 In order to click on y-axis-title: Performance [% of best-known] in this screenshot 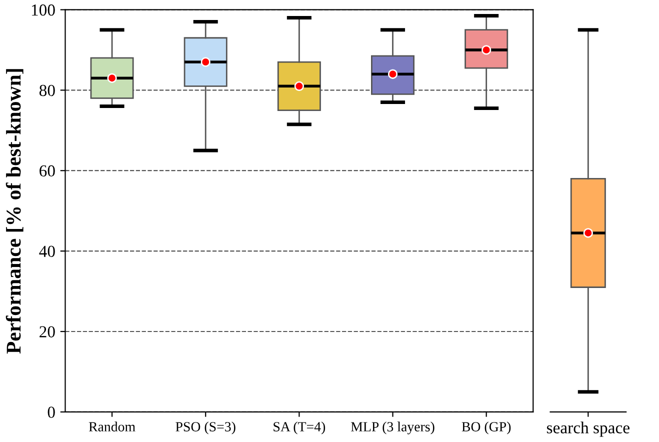, I will do `click(15, 211)`.